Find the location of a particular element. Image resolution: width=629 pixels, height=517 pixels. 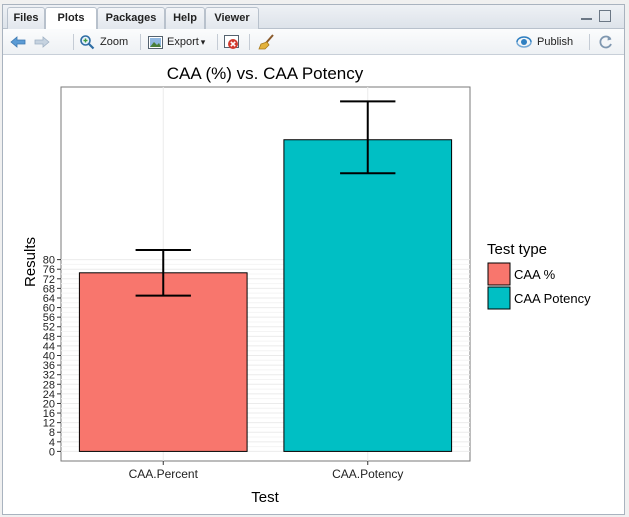

y-tick-label: 36 is located at coordinates (49, 366).